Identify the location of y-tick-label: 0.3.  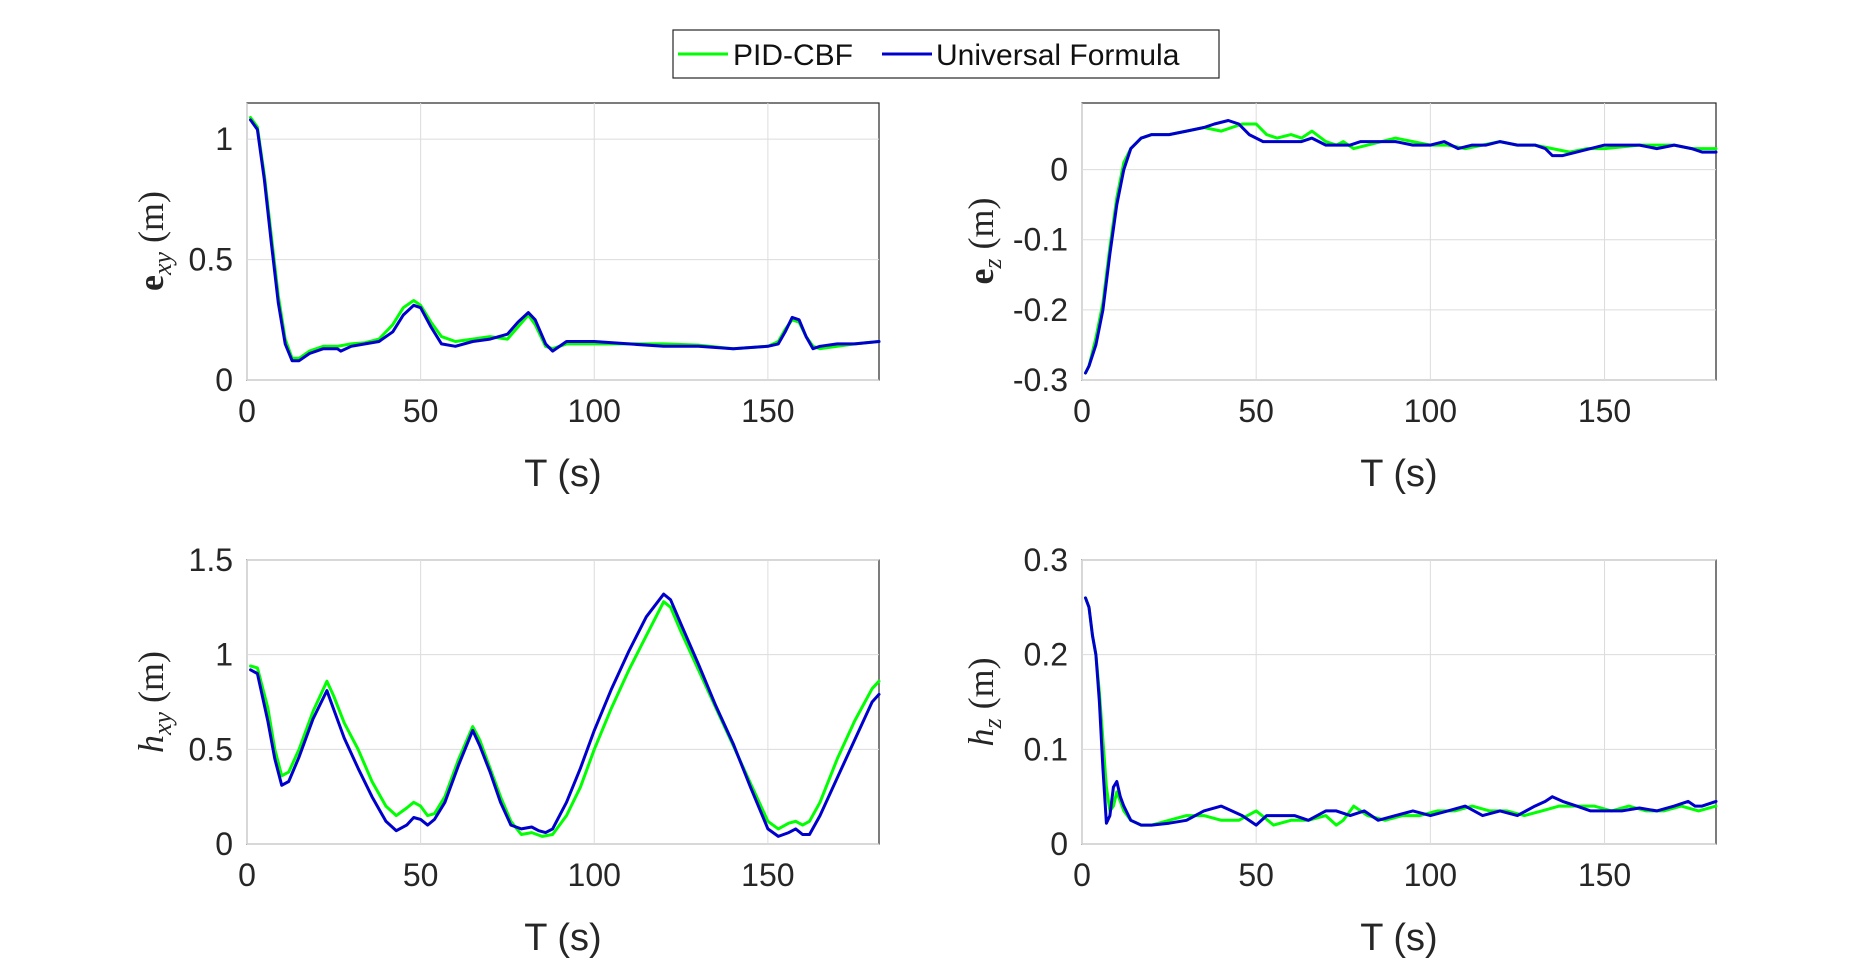
(1046, 560).